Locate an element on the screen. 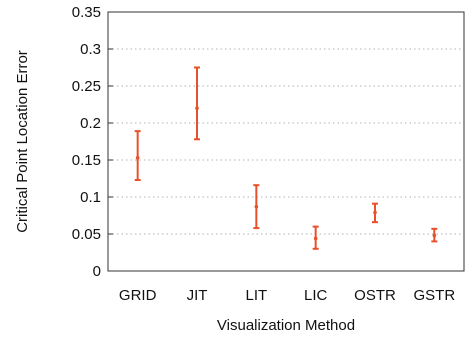 The image size is (469, 338). error-bar-ostr is located at coordinates (375, 213).